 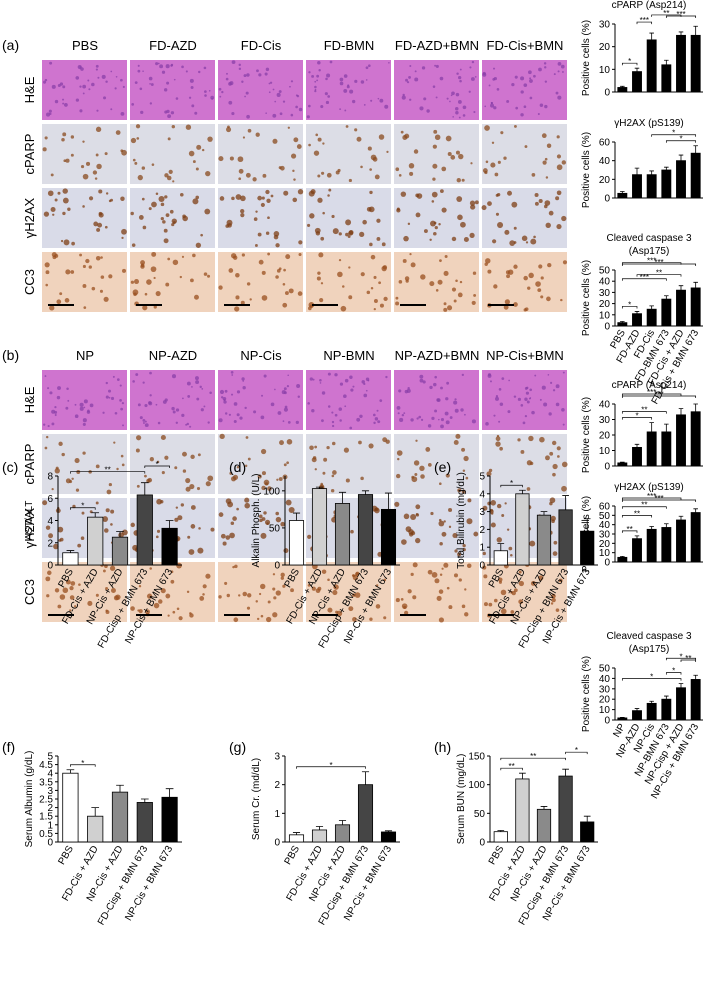 What do you see at coordinates (651, 392) in the screenshot?
I see `significance-label: ***` at bounding box center [651, 392].